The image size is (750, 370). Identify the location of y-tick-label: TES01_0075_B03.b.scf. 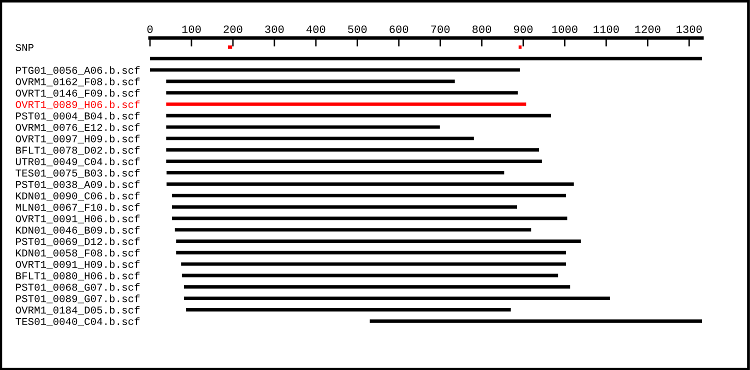
(78, 173).